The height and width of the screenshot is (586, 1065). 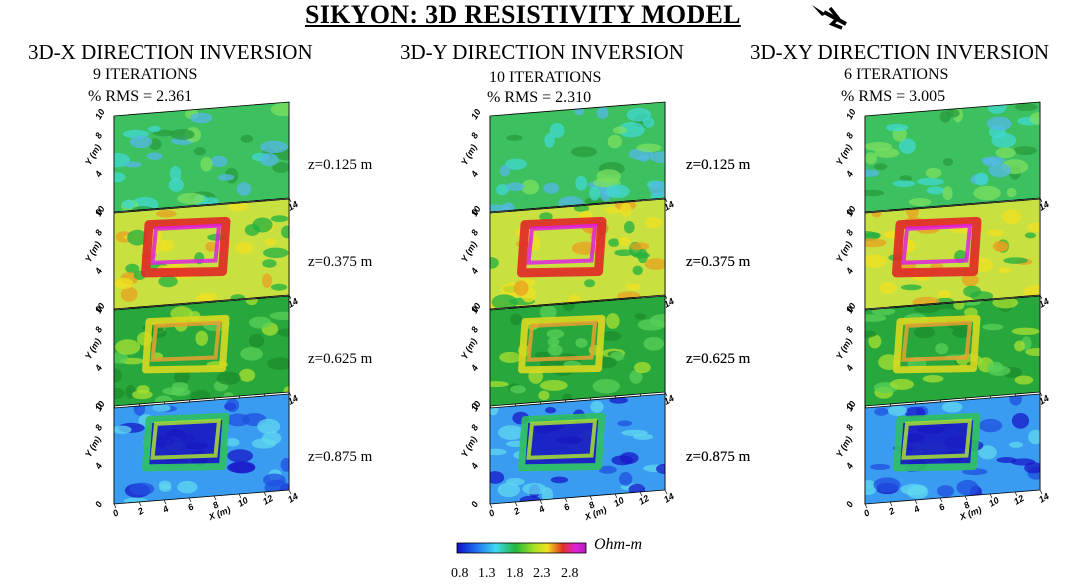 What do you see at coordinates (542, 573) in the screenshot?
I see `legend-tick: 2.3` at bounding box center [542, 573].